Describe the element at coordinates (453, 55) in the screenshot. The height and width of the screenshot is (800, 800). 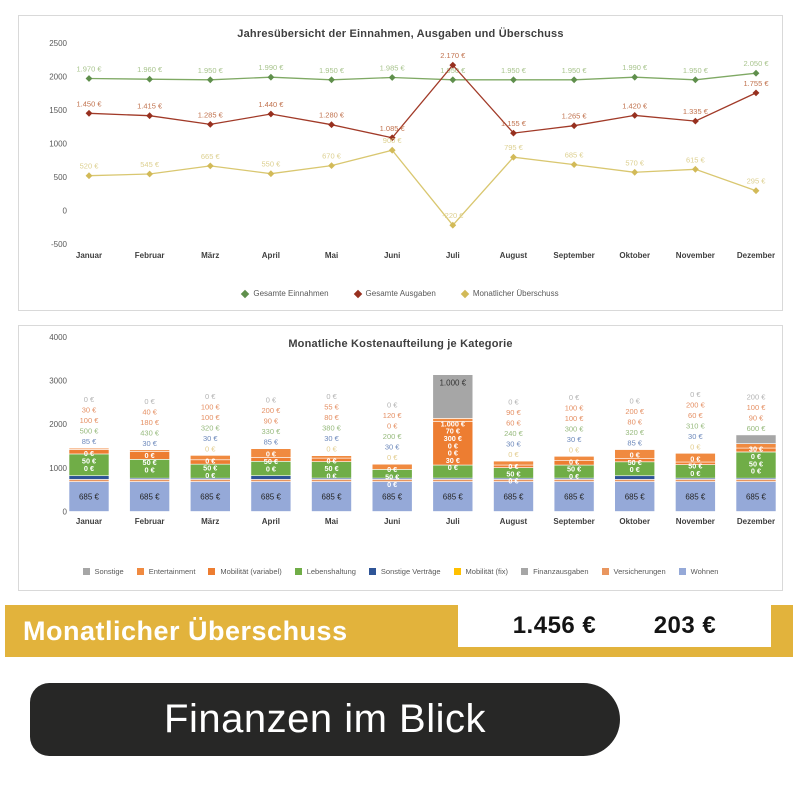
I see `svg-text: 2.170 €` at that location.